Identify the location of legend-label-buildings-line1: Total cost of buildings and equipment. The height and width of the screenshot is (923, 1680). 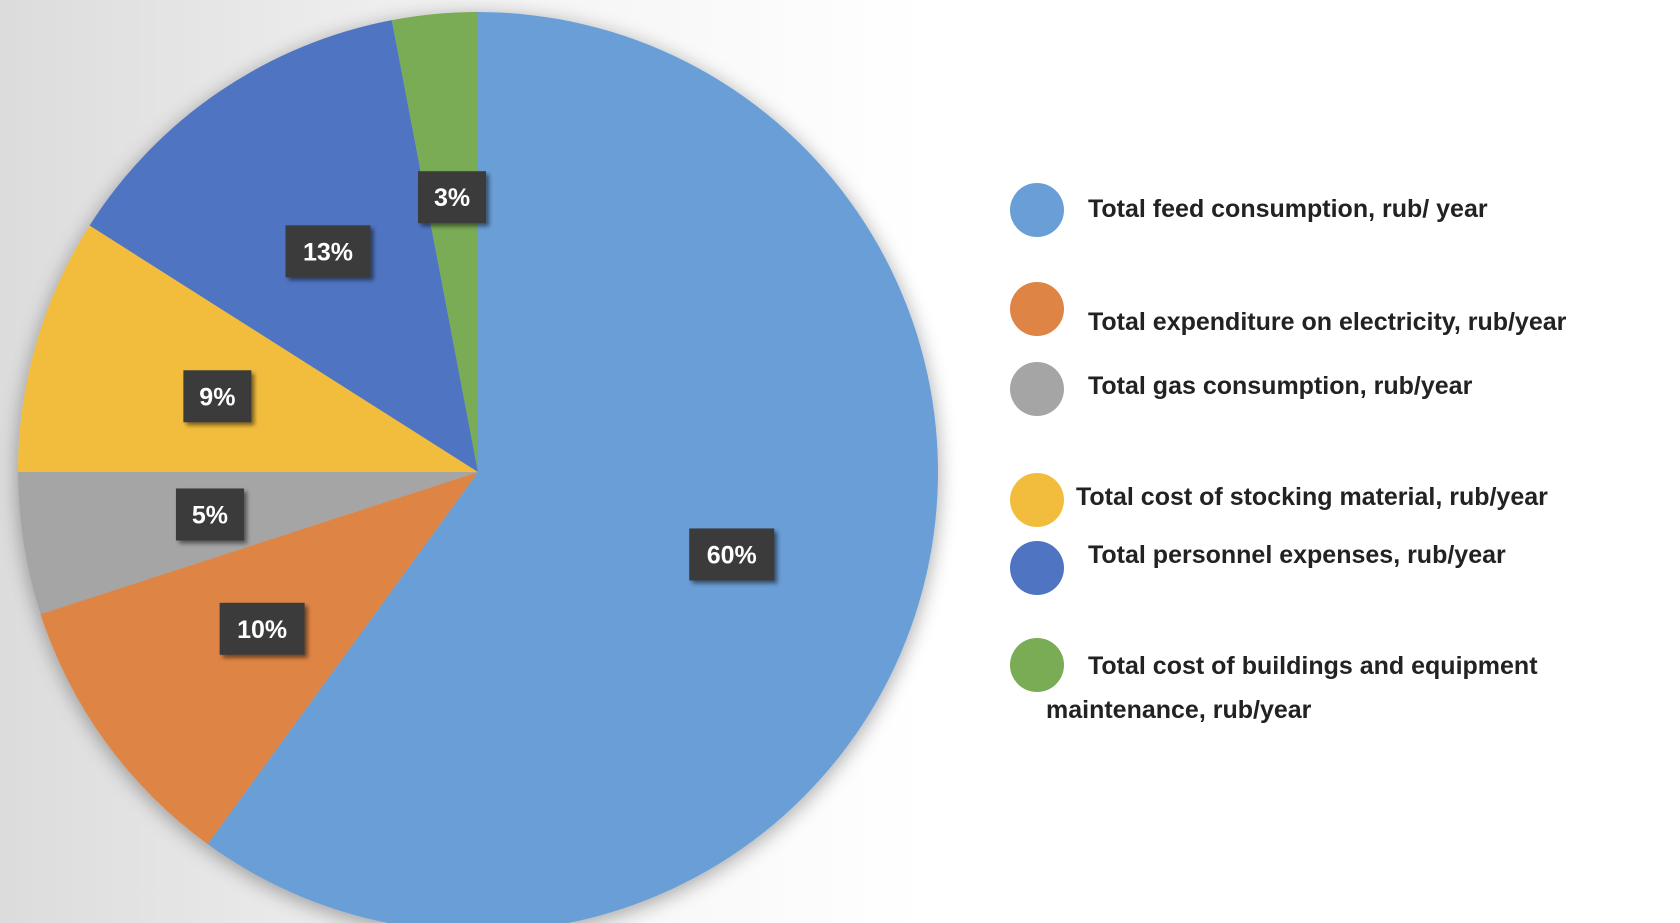
(1313, 666).